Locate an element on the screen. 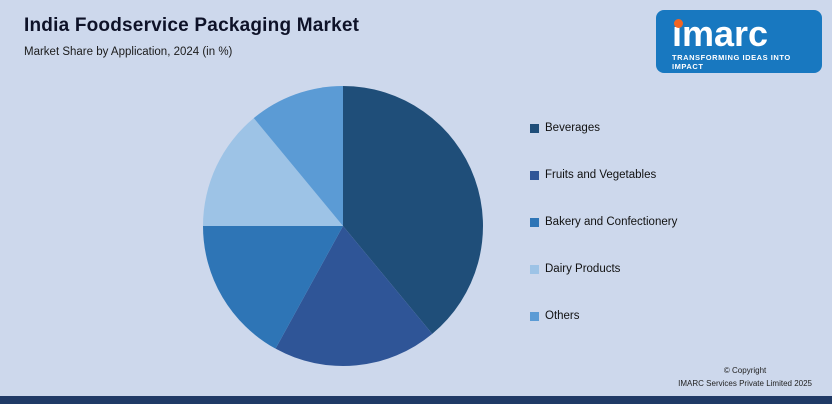  copyright-line1: © Copyright is located at coordinates (745, 370).